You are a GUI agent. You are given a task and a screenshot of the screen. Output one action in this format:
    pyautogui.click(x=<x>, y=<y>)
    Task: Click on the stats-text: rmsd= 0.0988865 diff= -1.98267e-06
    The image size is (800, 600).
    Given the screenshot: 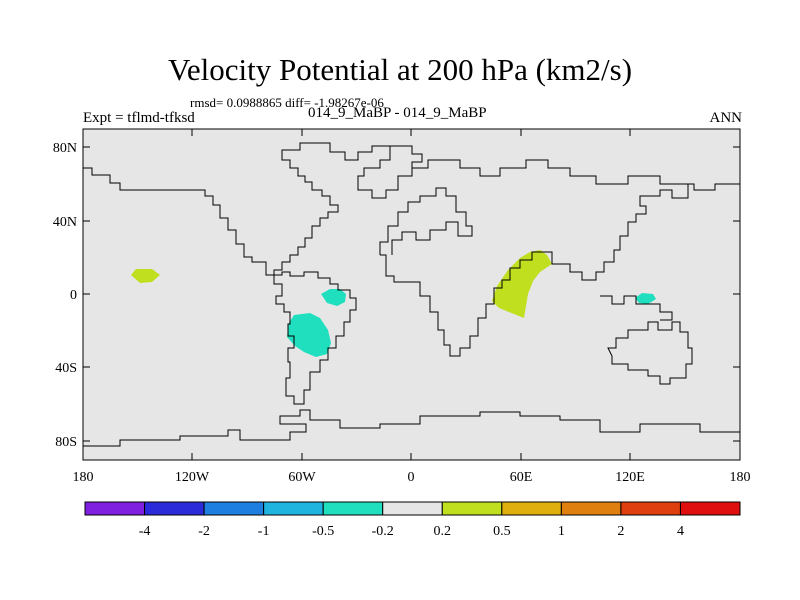 What is the action you would take?
    pyautogui.click(x=287, y=102)
    